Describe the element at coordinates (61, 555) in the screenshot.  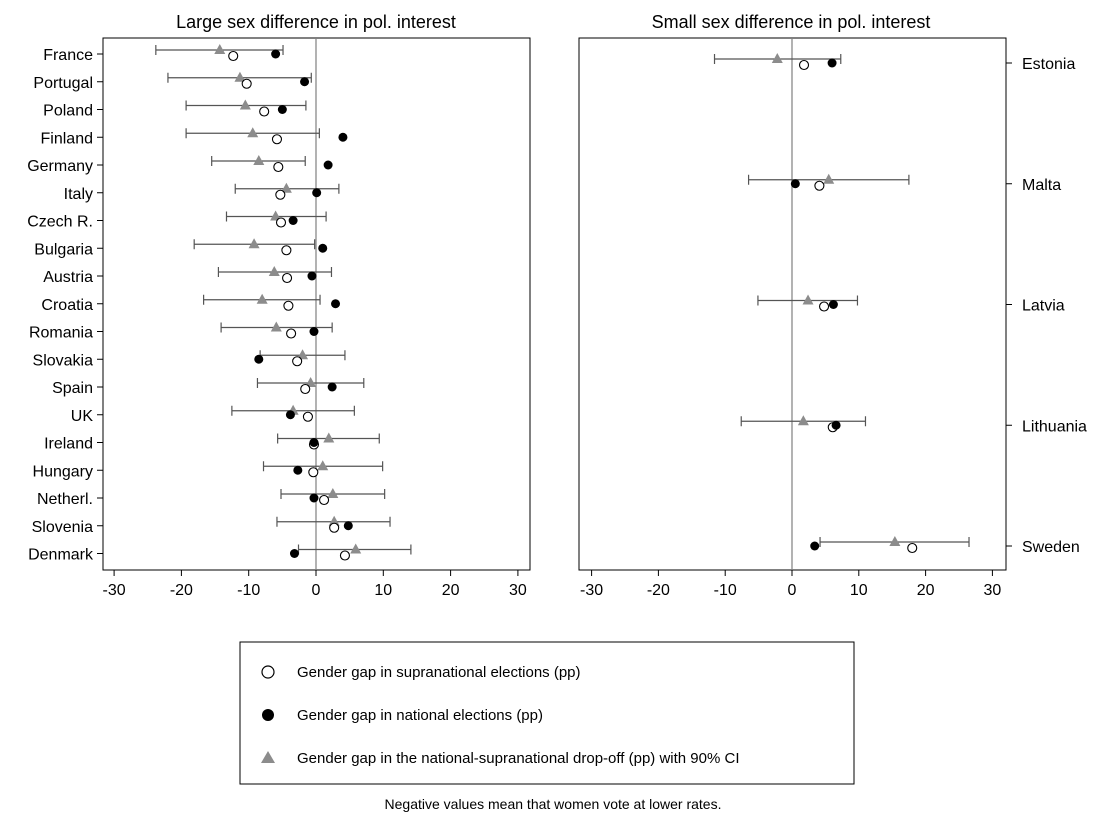
I see `y-category-label: Denmark` at that location.